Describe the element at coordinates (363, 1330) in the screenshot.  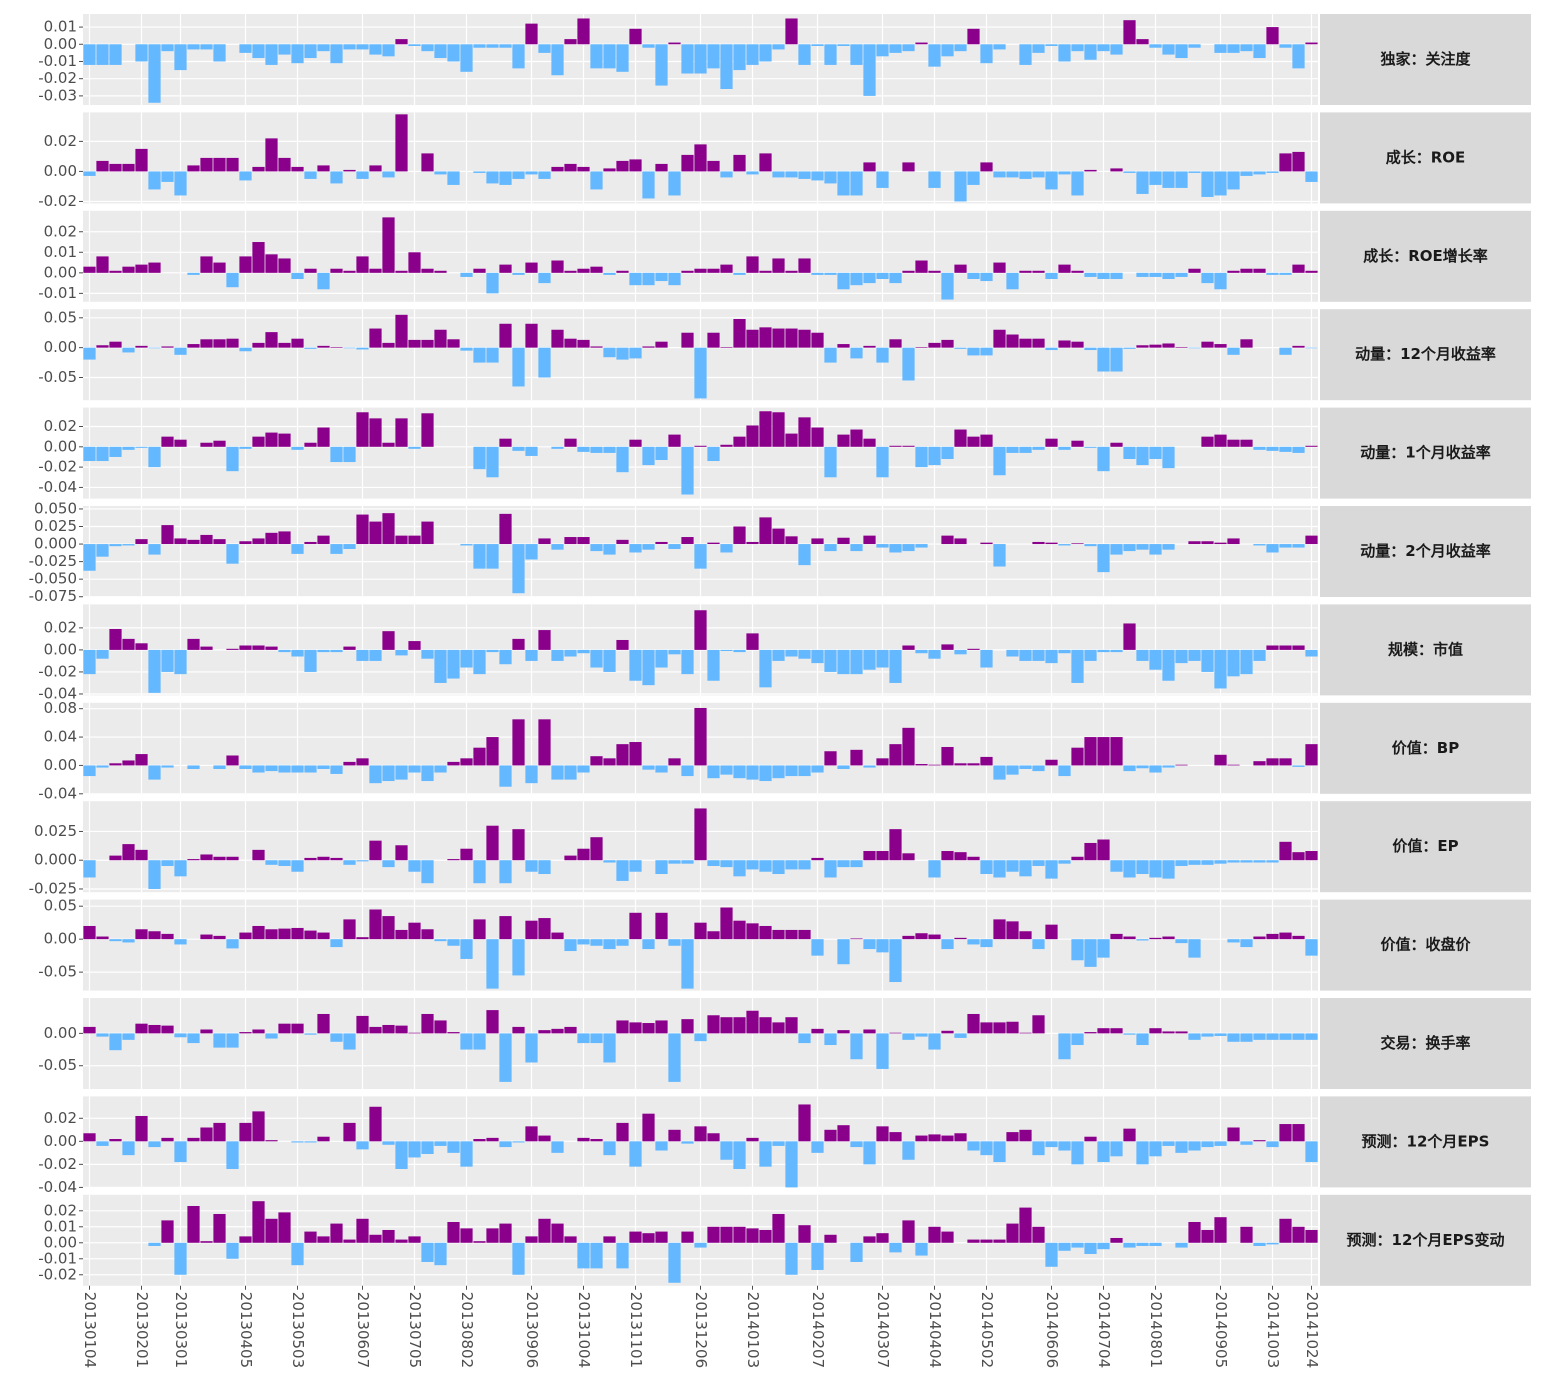
I see `x-tick-label: 20130607` at that location.